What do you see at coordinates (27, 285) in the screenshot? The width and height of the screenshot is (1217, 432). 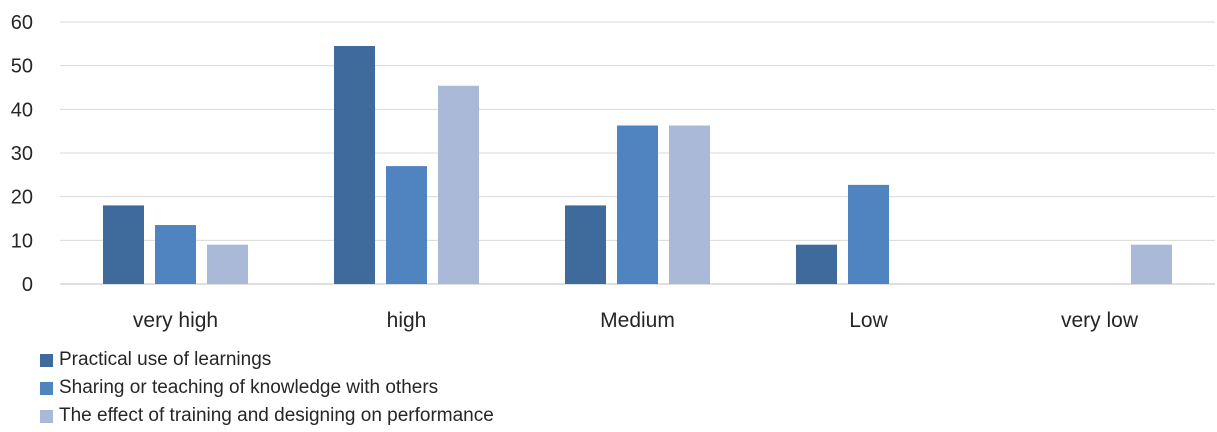 I see `y-tick-label: 0` at bounding box center [27, 285].